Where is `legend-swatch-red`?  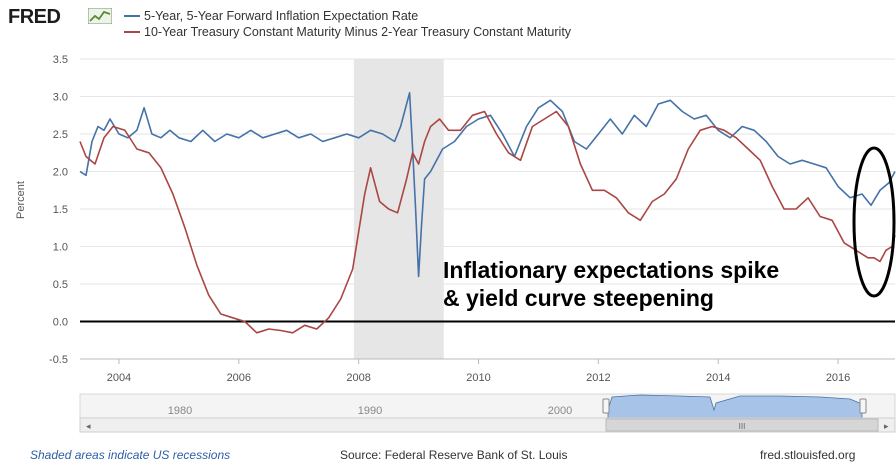 legend-swatch-red is located at coordinates (132, 31).